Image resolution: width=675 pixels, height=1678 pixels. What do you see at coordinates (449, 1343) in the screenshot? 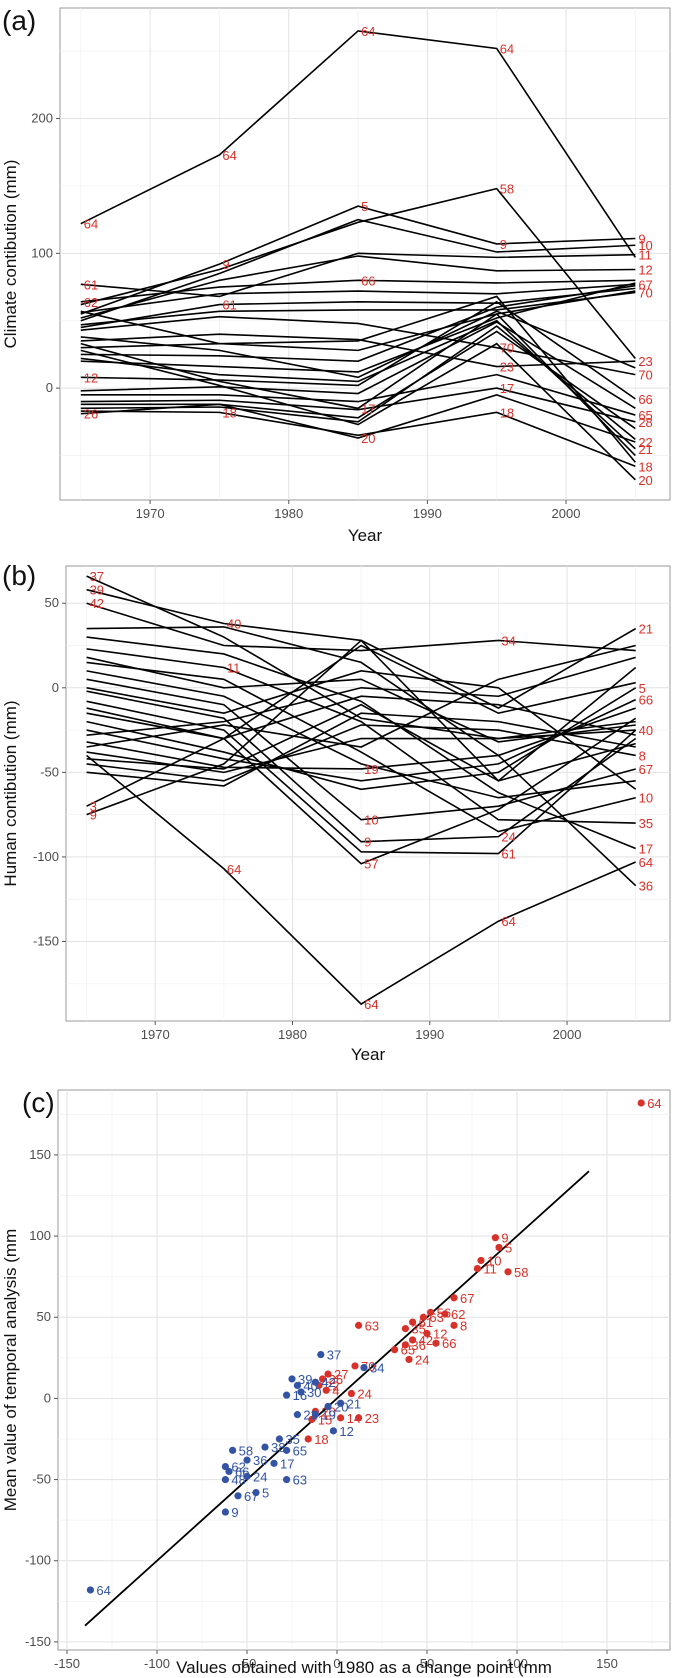
I see `point-label: 66` at bounding box center [449, 1343].